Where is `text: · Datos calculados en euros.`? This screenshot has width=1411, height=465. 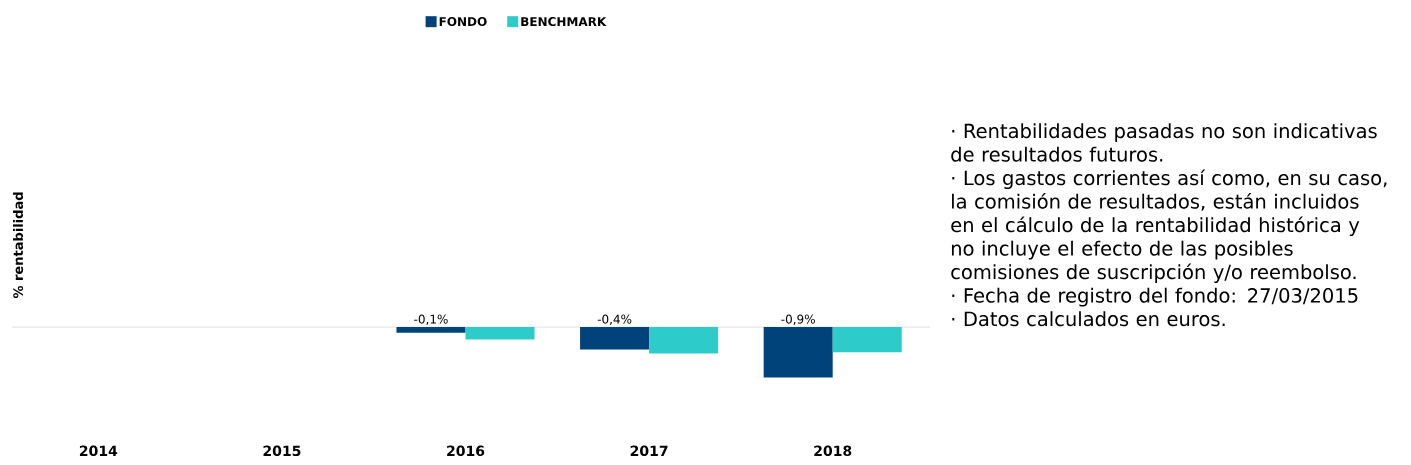 text: · Datos calculados en euros. is located at coordinates (1088, 319).